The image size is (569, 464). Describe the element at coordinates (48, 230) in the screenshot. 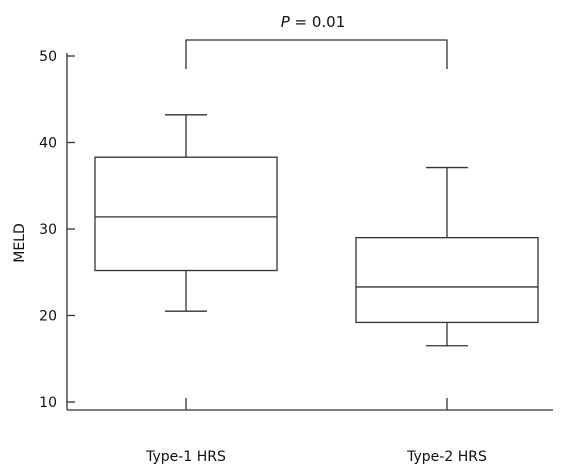

I see `y-tick-label: 30` at that location.